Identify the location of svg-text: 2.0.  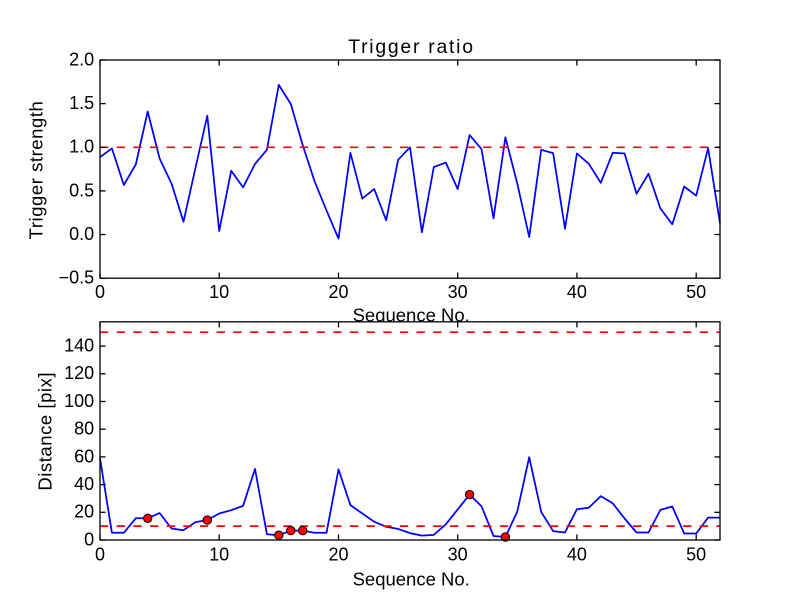
(81, 59).